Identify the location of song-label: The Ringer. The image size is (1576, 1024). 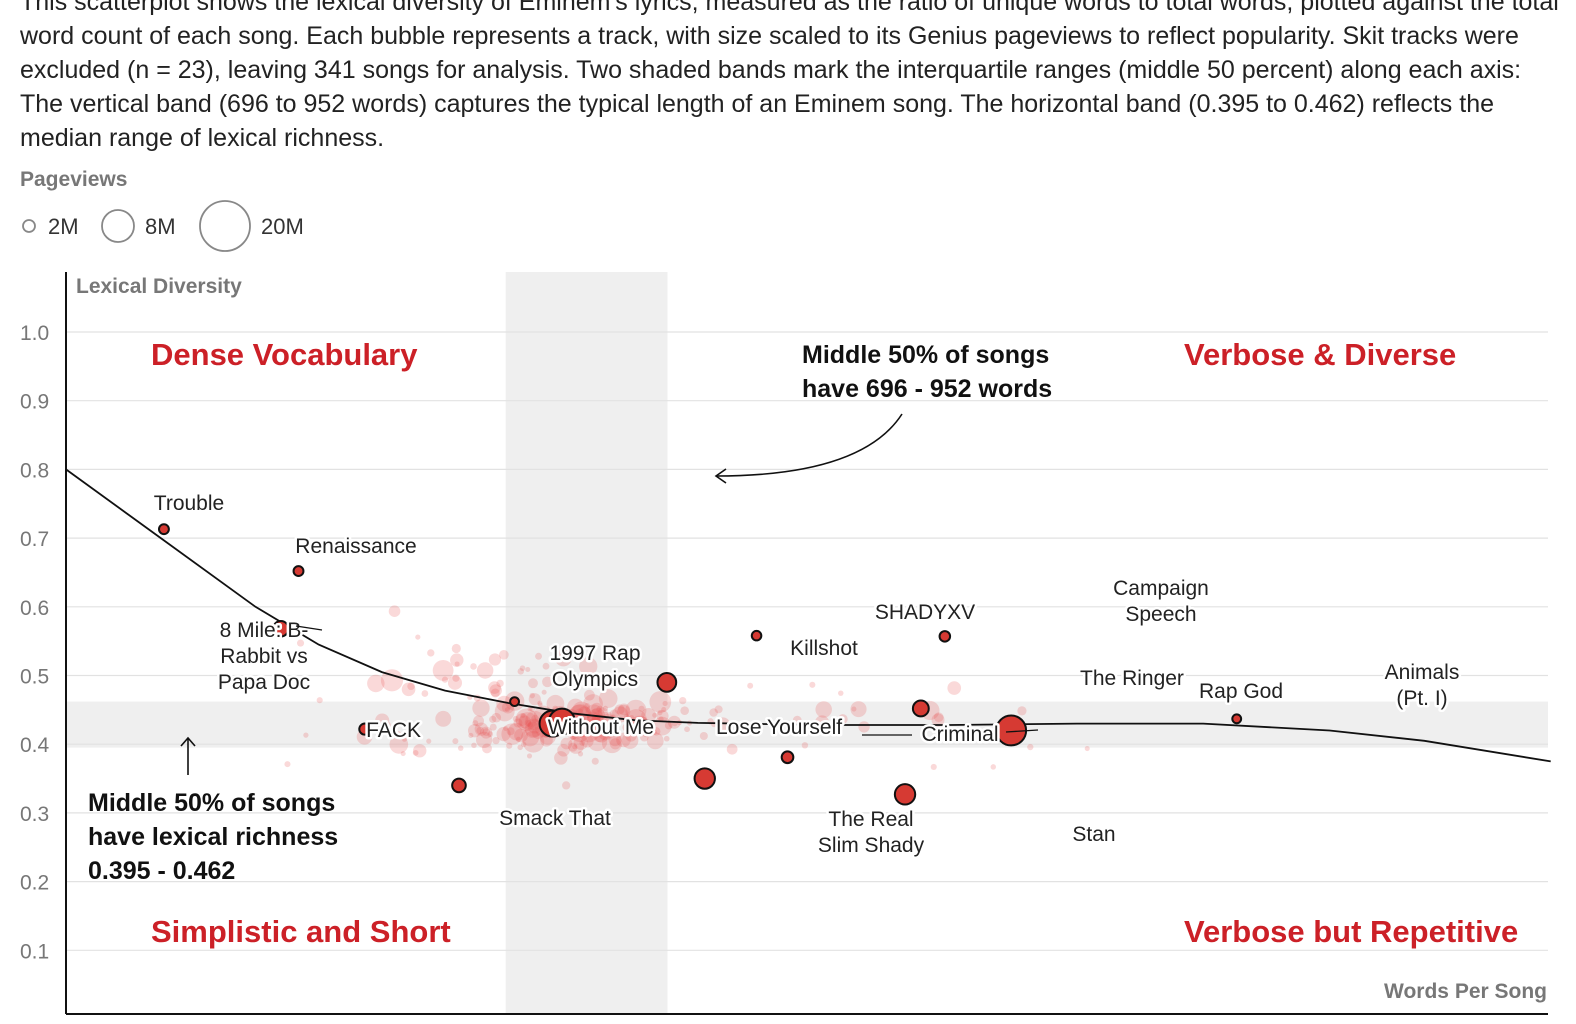
(1132, 678).